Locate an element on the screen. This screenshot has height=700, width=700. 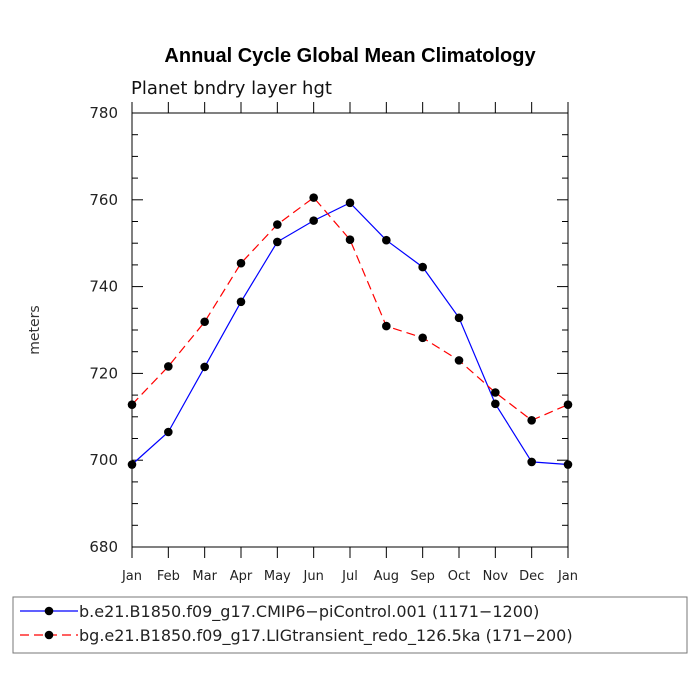
y-tick-label: 740 is located at coordinates (103, 287).